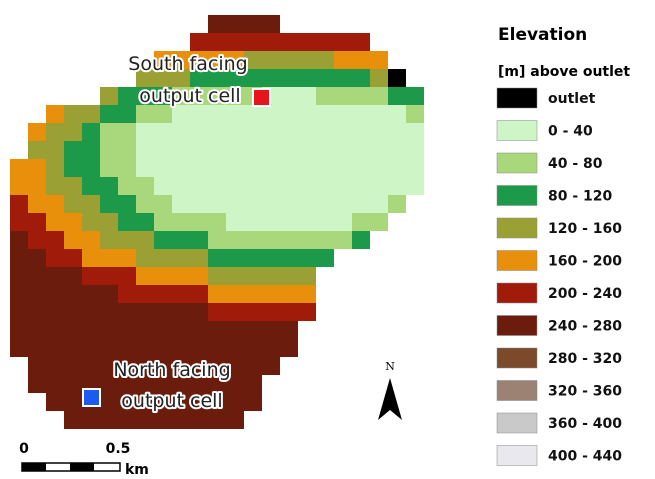  What do you see at coordinates (585, 262) in the screenshot?
I see `legend-label: 160 - 200` at bounding box center [585, 262].